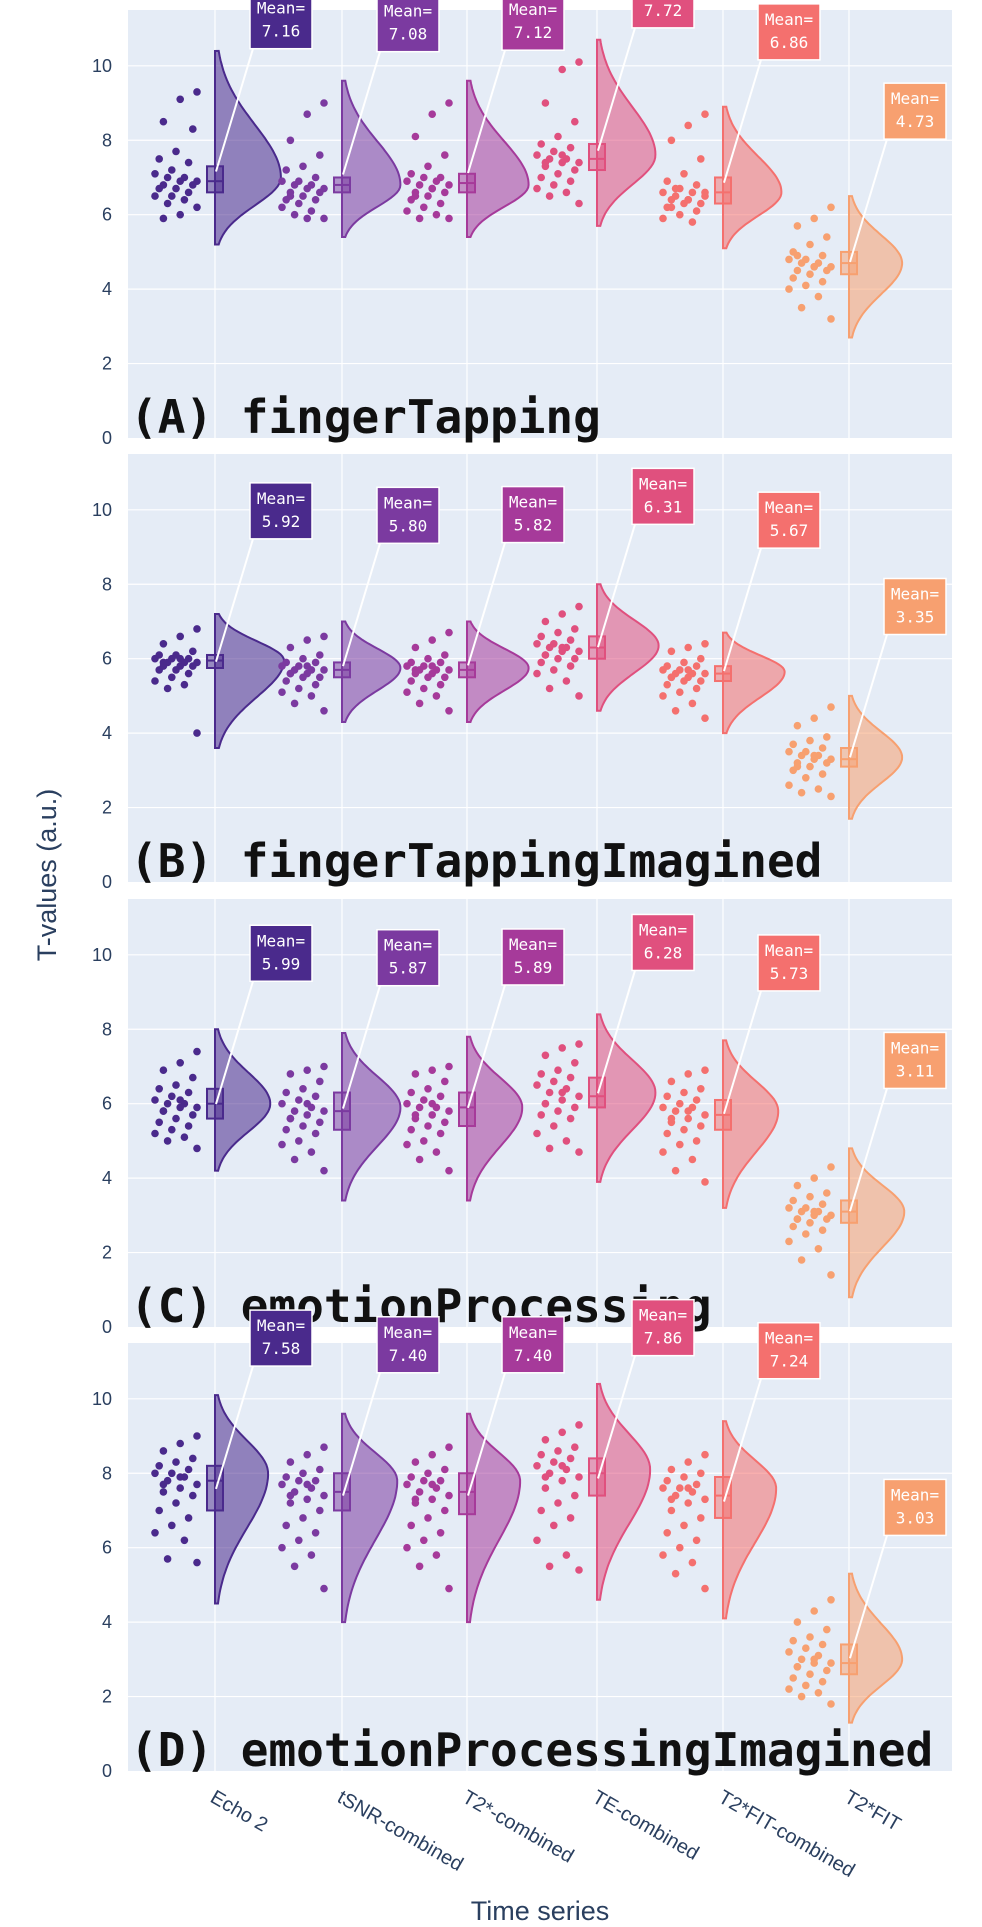 Image resolution: width=982 pixels, height=1927 pixels. Describe the element at coordinates (102, 66) in the screenshot. I see `y-tick-label: 10` at that location.